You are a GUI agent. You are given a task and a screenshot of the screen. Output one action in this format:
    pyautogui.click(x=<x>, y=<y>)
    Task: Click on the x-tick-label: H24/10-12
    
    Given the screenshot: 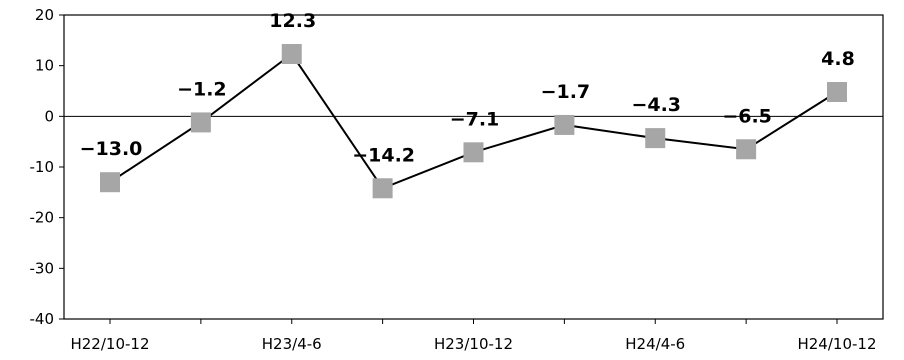 What is the action you would take?
    pyautogui.click(x=836, y=344)
    